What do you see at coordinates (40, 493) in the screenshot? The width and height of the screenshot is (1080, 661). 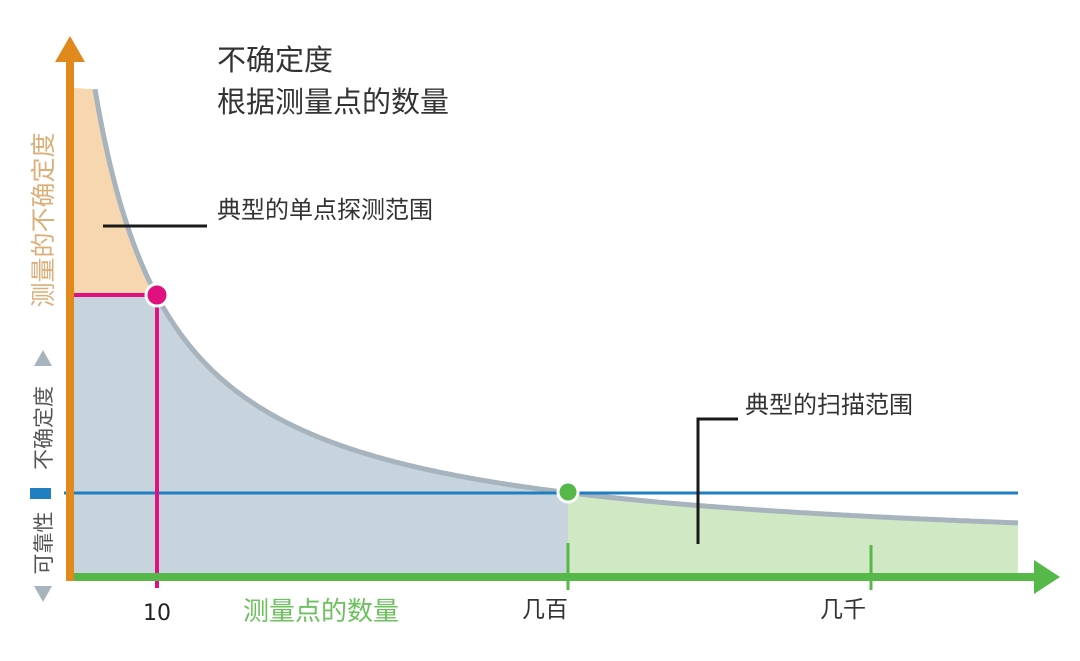 I see `reliability-legend-swatch` at bounding box center [40, 493].